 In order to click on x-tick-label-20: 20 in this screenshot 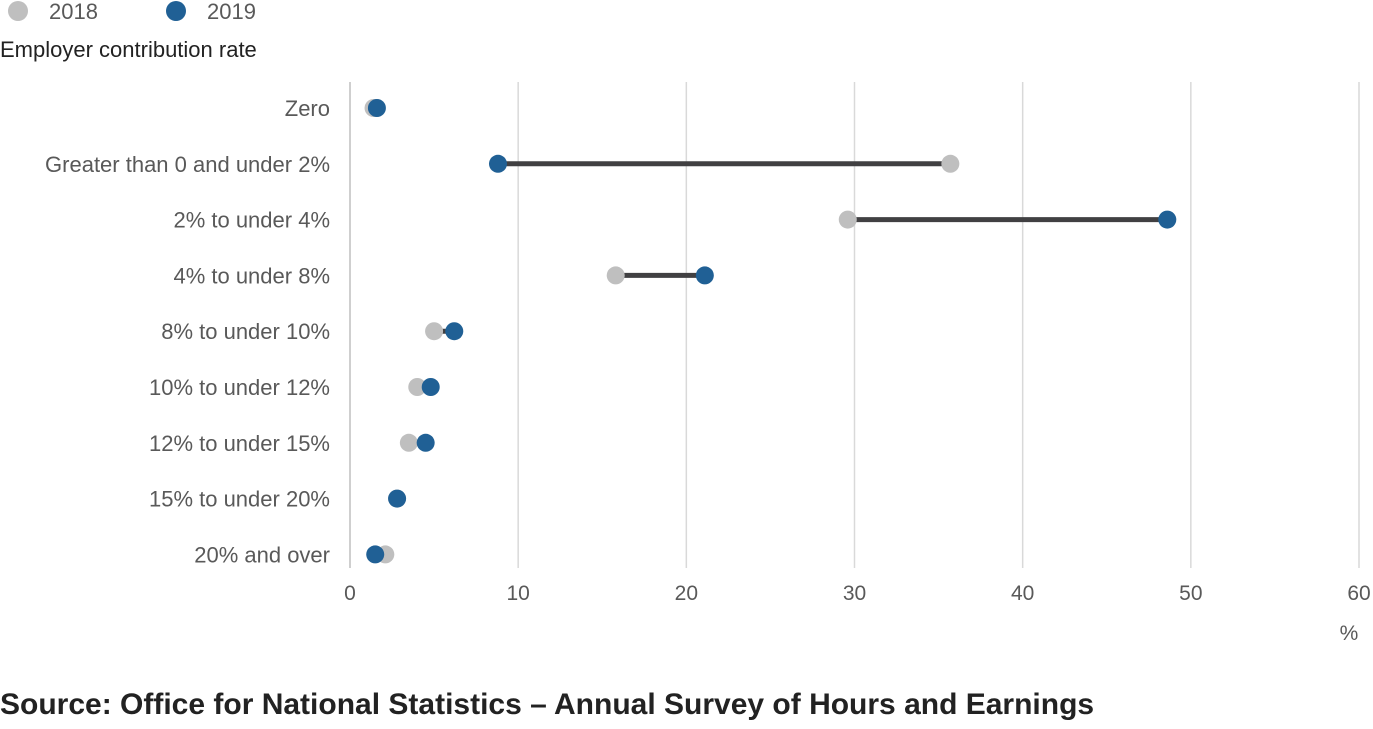, I will do `click(686, 593)`.